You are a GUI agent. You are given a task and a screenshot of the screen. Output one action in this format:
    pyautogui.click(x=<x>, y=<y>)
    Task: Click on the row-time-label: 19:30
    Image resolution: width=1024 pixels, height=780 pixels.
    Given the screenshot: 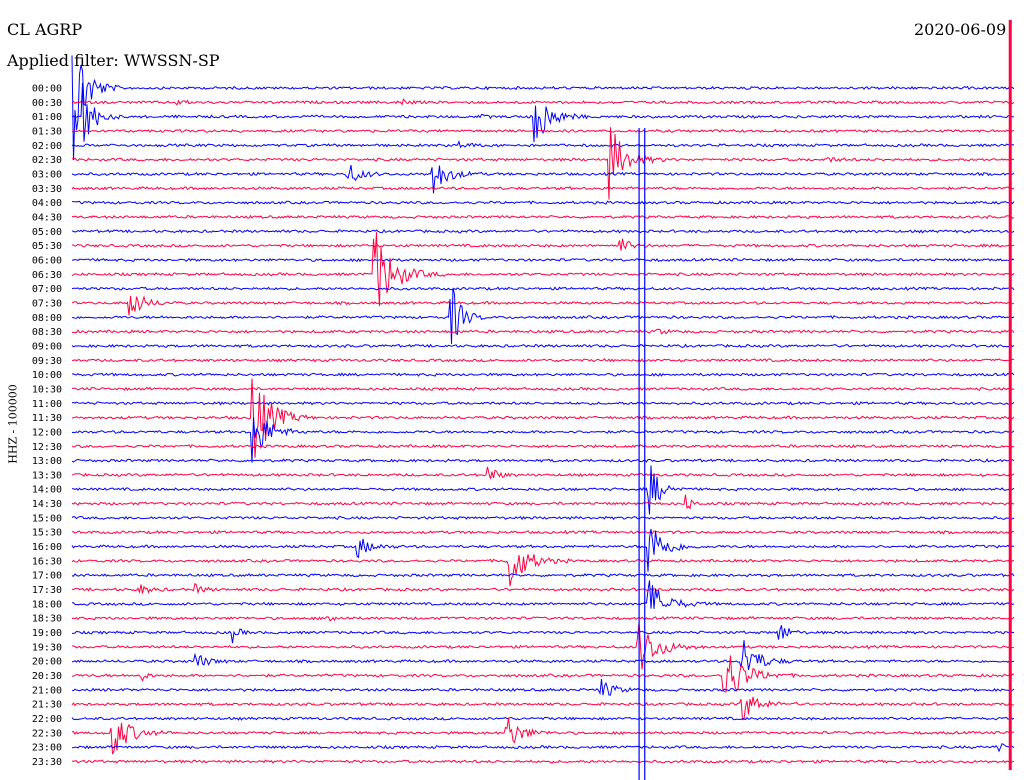 What is the action you would take?
    pyautogui.click(x=47, y=647)
    